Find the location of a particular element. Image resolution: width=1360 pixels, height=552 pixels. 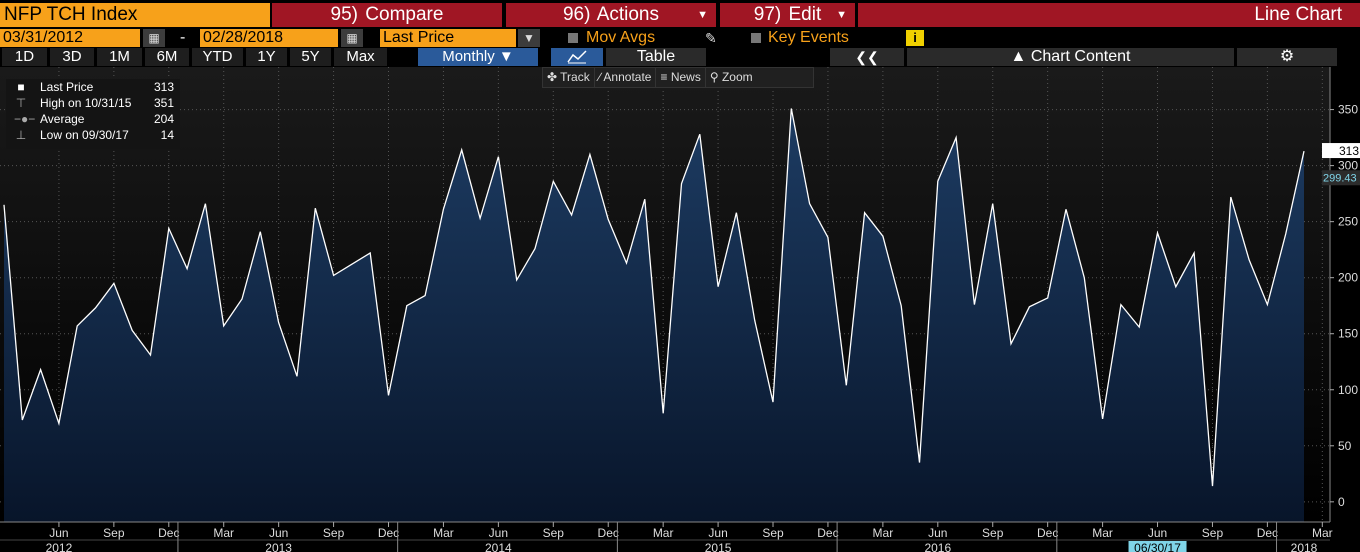

period-3d: 3D is located at coordinates (72, 57).